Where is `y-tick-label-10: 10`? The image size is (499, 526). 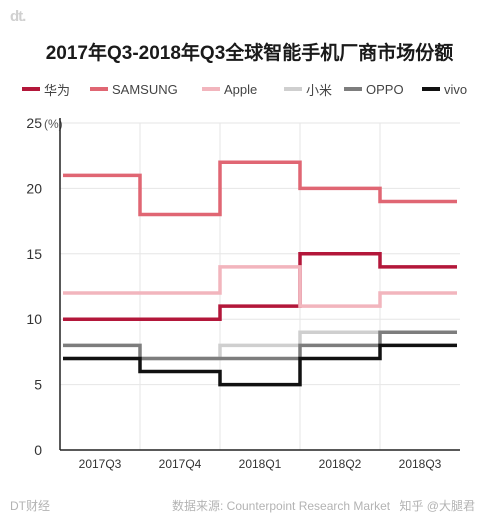 y-tick-label-10: 10 is located at coordinates (34, 319).